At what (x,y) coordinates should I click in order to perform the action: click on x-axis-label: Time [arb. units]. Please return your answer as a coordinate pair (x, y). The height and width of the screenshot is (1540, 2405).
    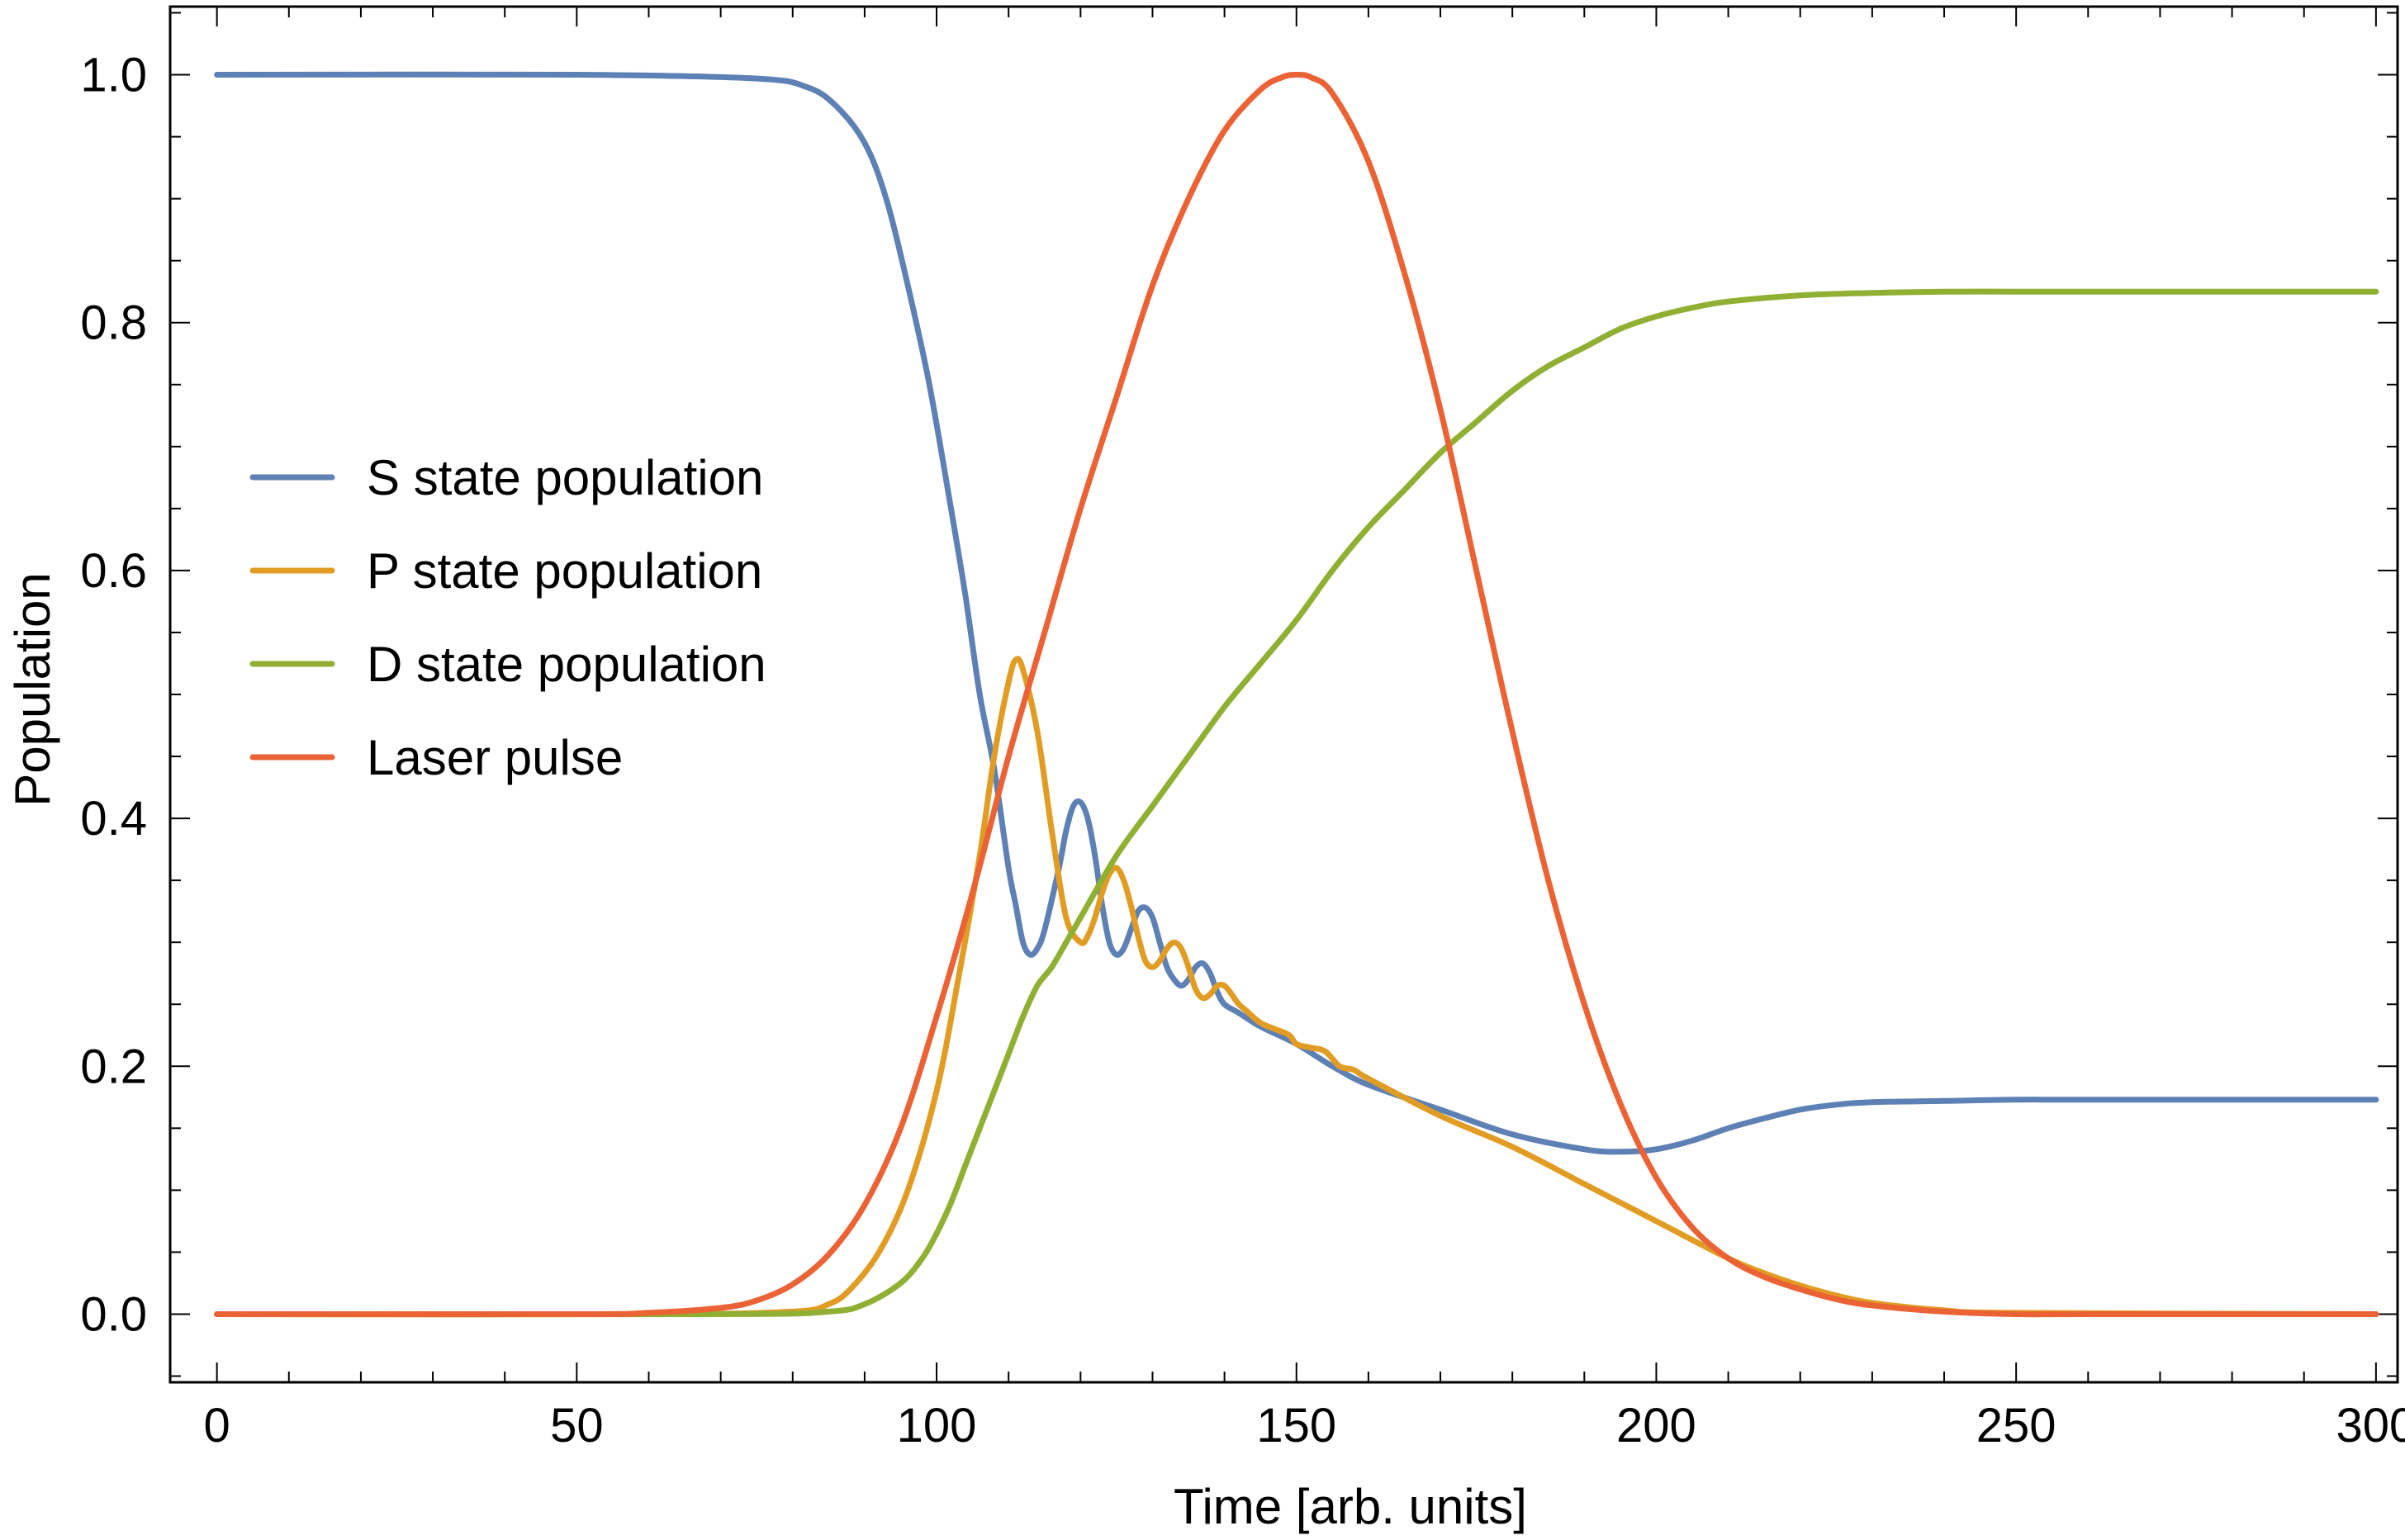
    Looking at the image, I should click on (1350, 1507).